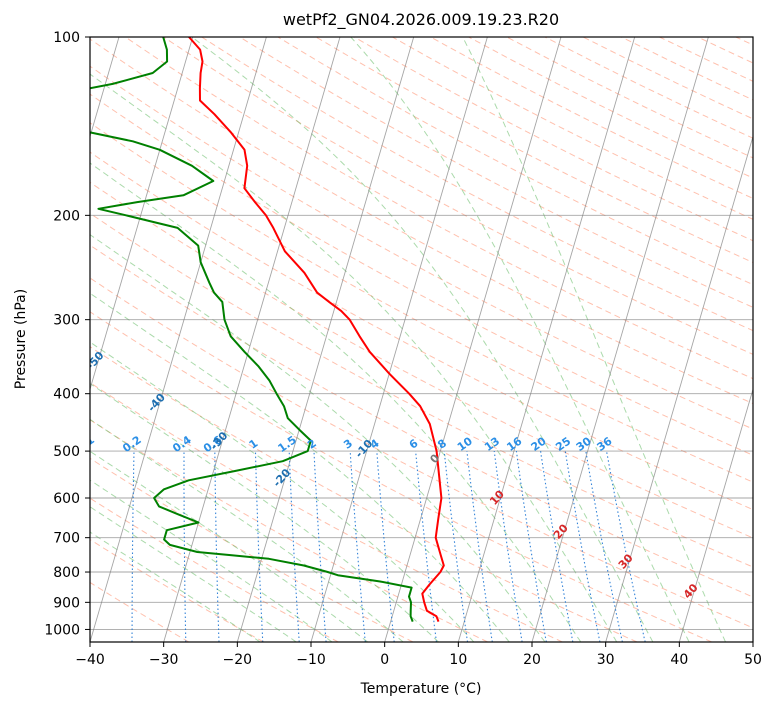 Image resolution: width=775 pixels, height=708 pixels. What do you see at coordinates (62, 630) in the screenshot?
I see `y-tick-label: 1000` at bounding box center [62, 630].